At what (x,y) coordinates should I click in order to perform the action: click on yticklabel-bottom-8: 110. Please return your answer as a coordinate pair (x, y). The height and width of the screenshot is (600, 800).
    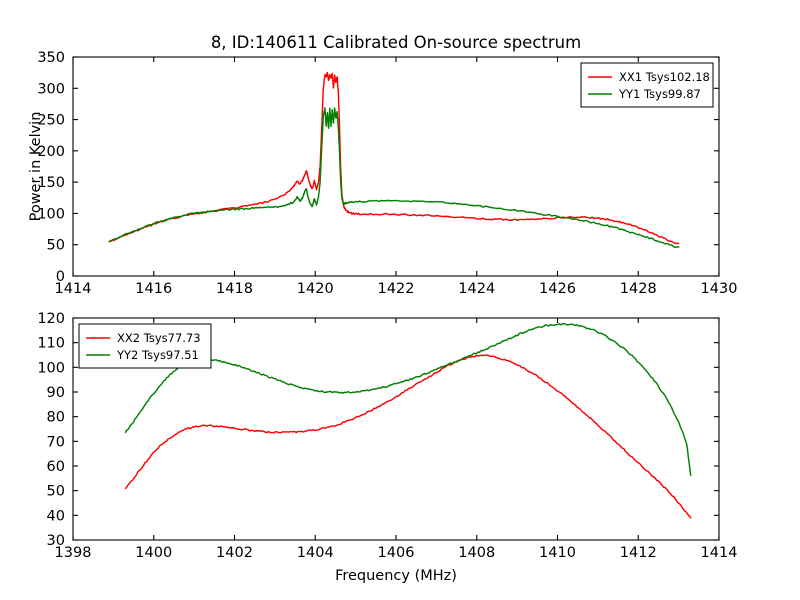
    Looking at the image, I should click on (51, 344).